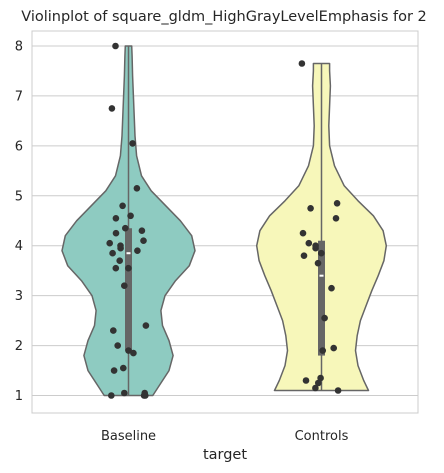 The height and width of the screenshot is (473, 444). Describe the element at coordinates (19, 246) in the screenshot. I see `y-tick-label: 4` at that location.